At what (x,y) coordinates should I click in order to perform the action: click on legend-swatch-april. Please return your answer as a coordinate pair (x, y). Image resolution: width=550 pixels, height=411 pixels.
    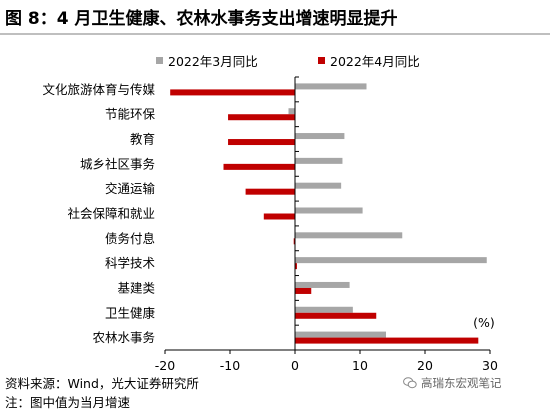
    Looking at the image, I should click on (321, 60).